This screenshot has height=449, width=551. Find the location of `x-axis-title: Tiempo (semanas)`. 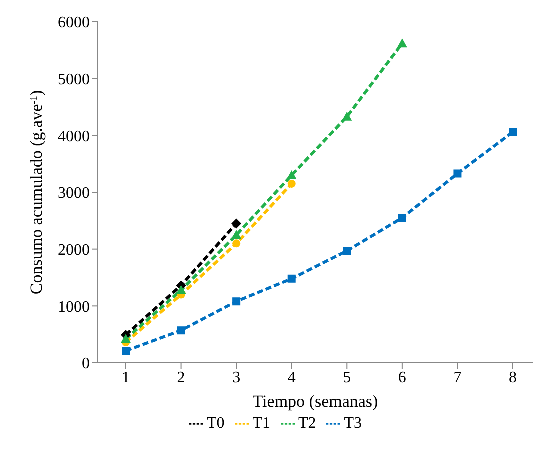

x-axis-title: Tiempo (semanas) is located at coordinates (315, 401).